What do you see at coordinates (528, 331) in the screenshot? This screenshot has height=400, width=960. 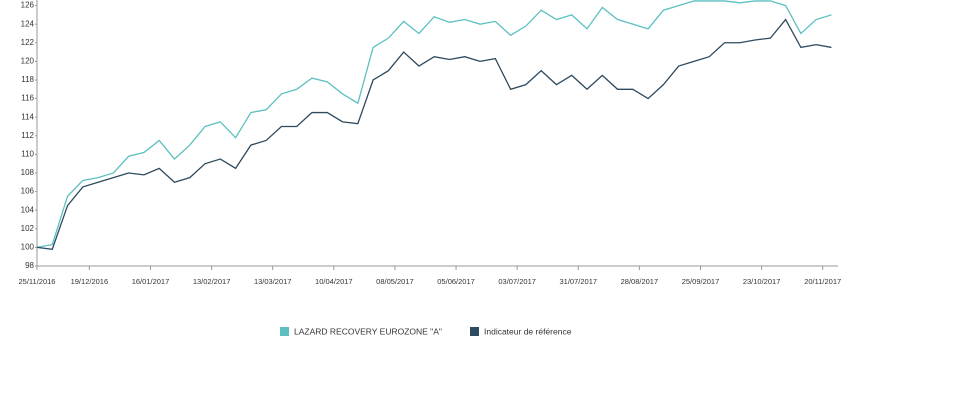 I see `legend-label: Indicateur de référence` at bounding box center [528, 331].